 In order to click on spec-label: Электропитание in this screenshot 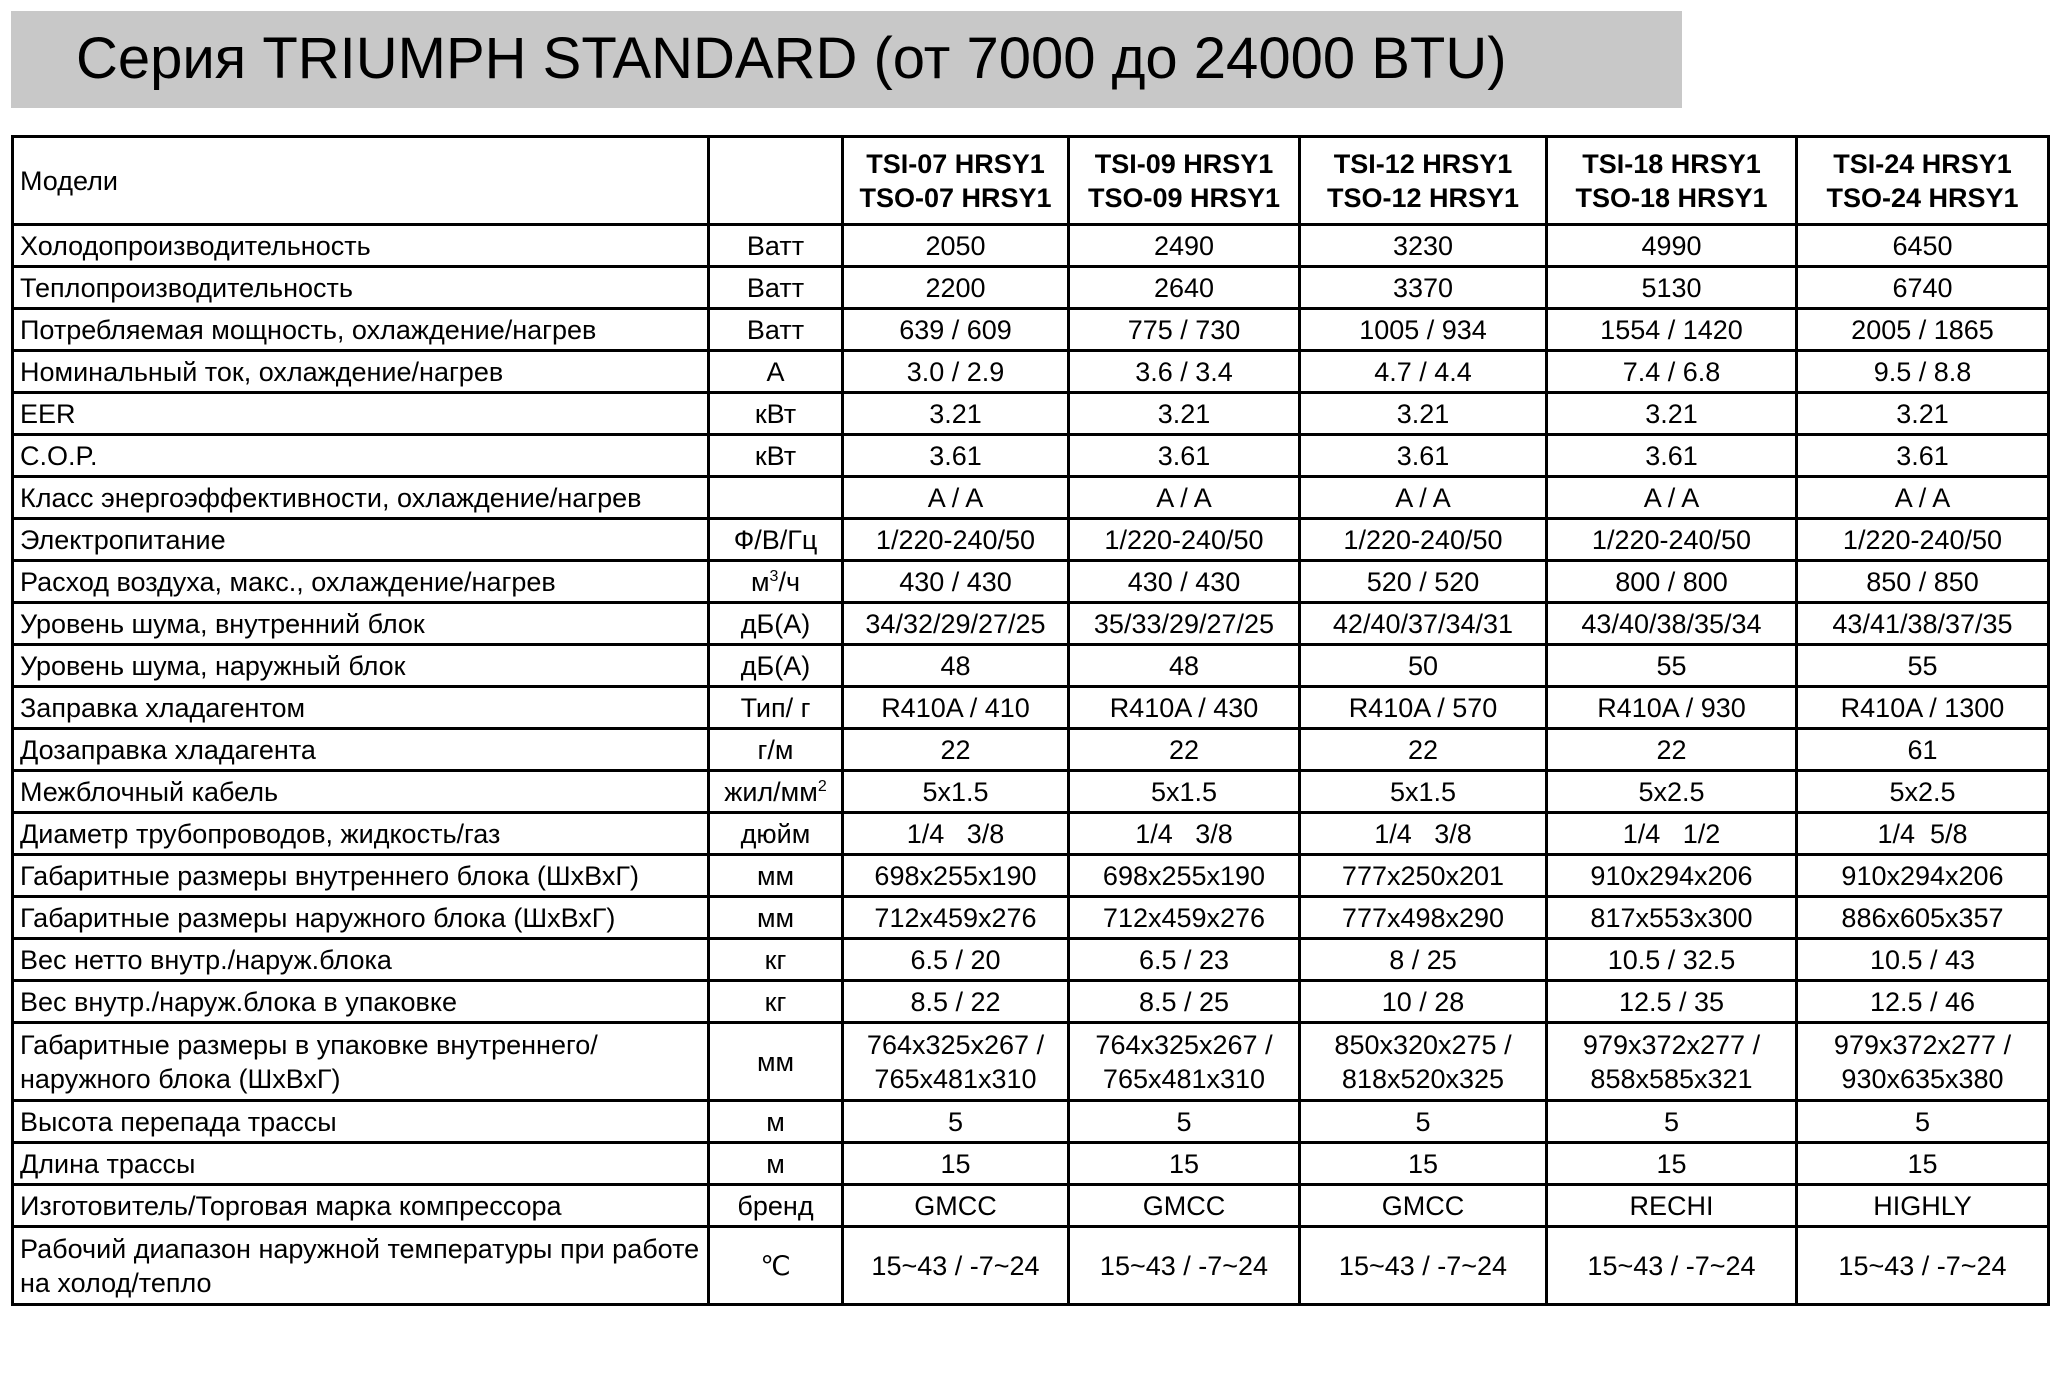, I will do `click(360, 539)`.